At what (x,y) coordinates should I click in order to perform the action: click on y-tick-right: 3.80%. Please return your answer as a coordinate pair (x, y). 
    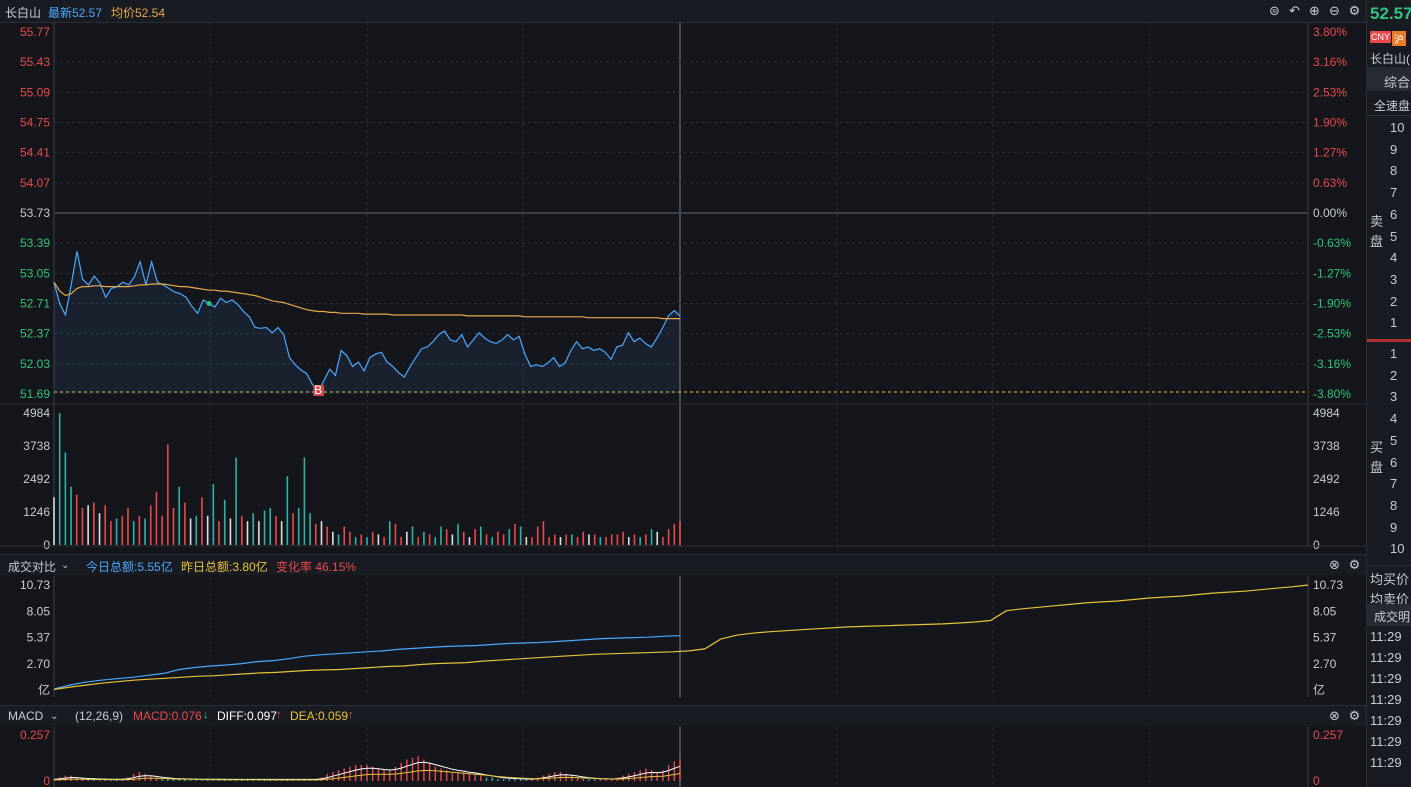
    Looking at the image, I should click on (1330, 32).